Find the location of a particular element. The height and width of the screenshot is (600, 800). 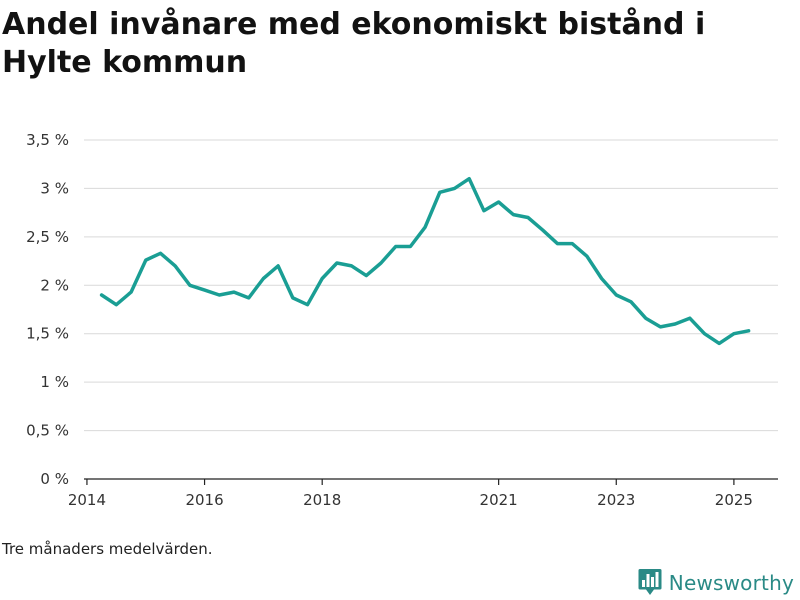

x-axis: 2014 2016 2018 2021 2023 2025 is located at coordinates (423, 493).